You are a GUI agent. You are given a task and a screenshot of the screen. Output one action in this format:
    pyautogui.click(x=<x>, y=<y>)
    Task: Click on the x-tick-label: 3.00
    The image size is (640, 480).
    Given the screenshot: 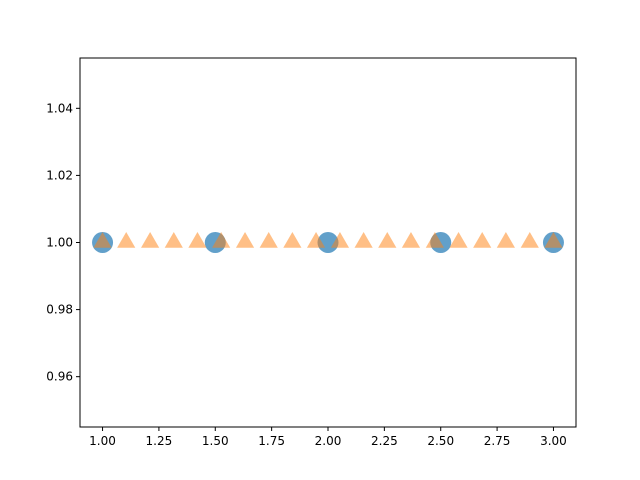 What is the action you would take?
    pyautogui.click(x=553, y=441)
    